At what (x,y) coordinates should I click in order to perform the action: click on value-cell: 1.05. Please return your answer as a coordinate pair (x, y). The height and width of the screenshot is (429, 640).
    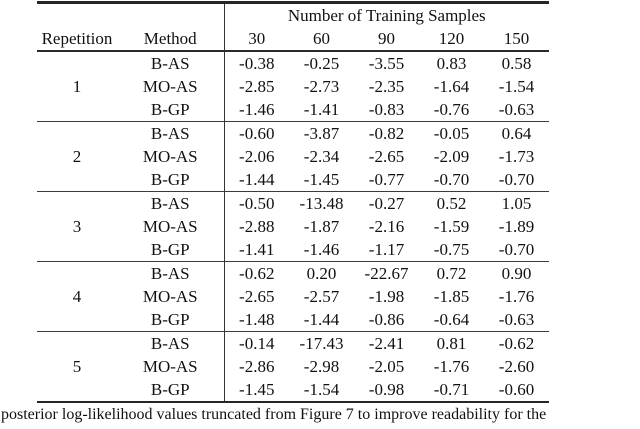
    Looking at the image, I should click on (516, 203).